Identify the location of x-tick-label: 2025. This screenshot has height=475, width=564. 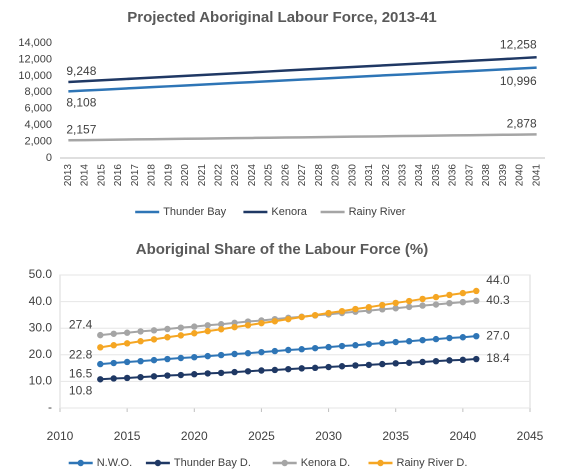
(261, 436).